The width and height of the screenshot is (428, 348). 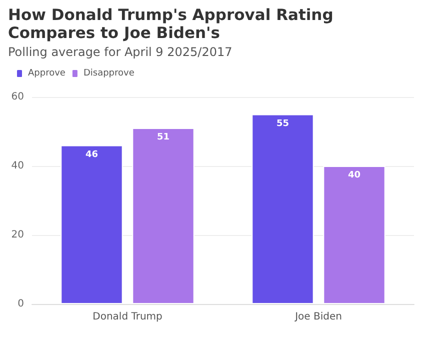 What do you see at coordinates (127, 317) in the screenshot?
I see `x-tick-label: Donald Trump` at bounding box center [127, 317].